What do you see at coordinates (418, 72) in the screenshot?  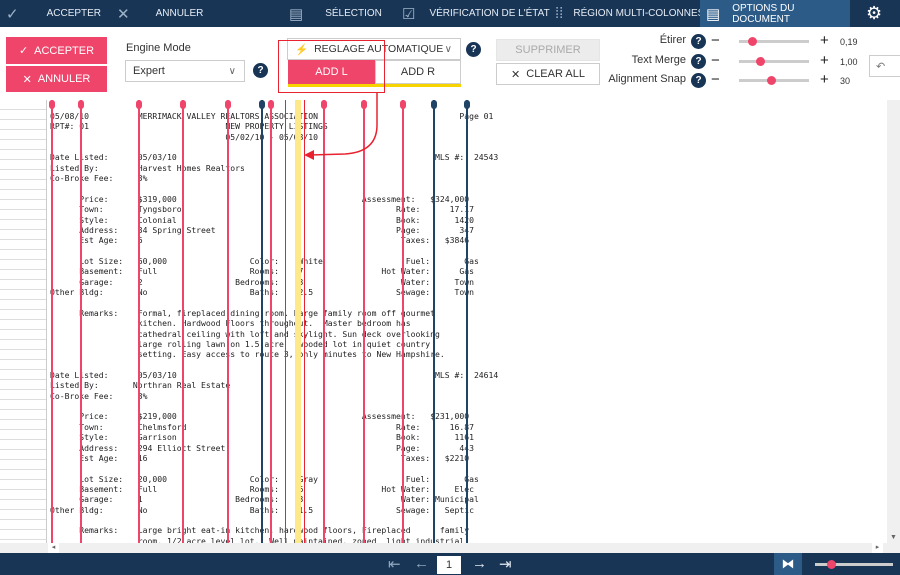 I see `add-right-button: ADD R` at bounding box center [418, 72].